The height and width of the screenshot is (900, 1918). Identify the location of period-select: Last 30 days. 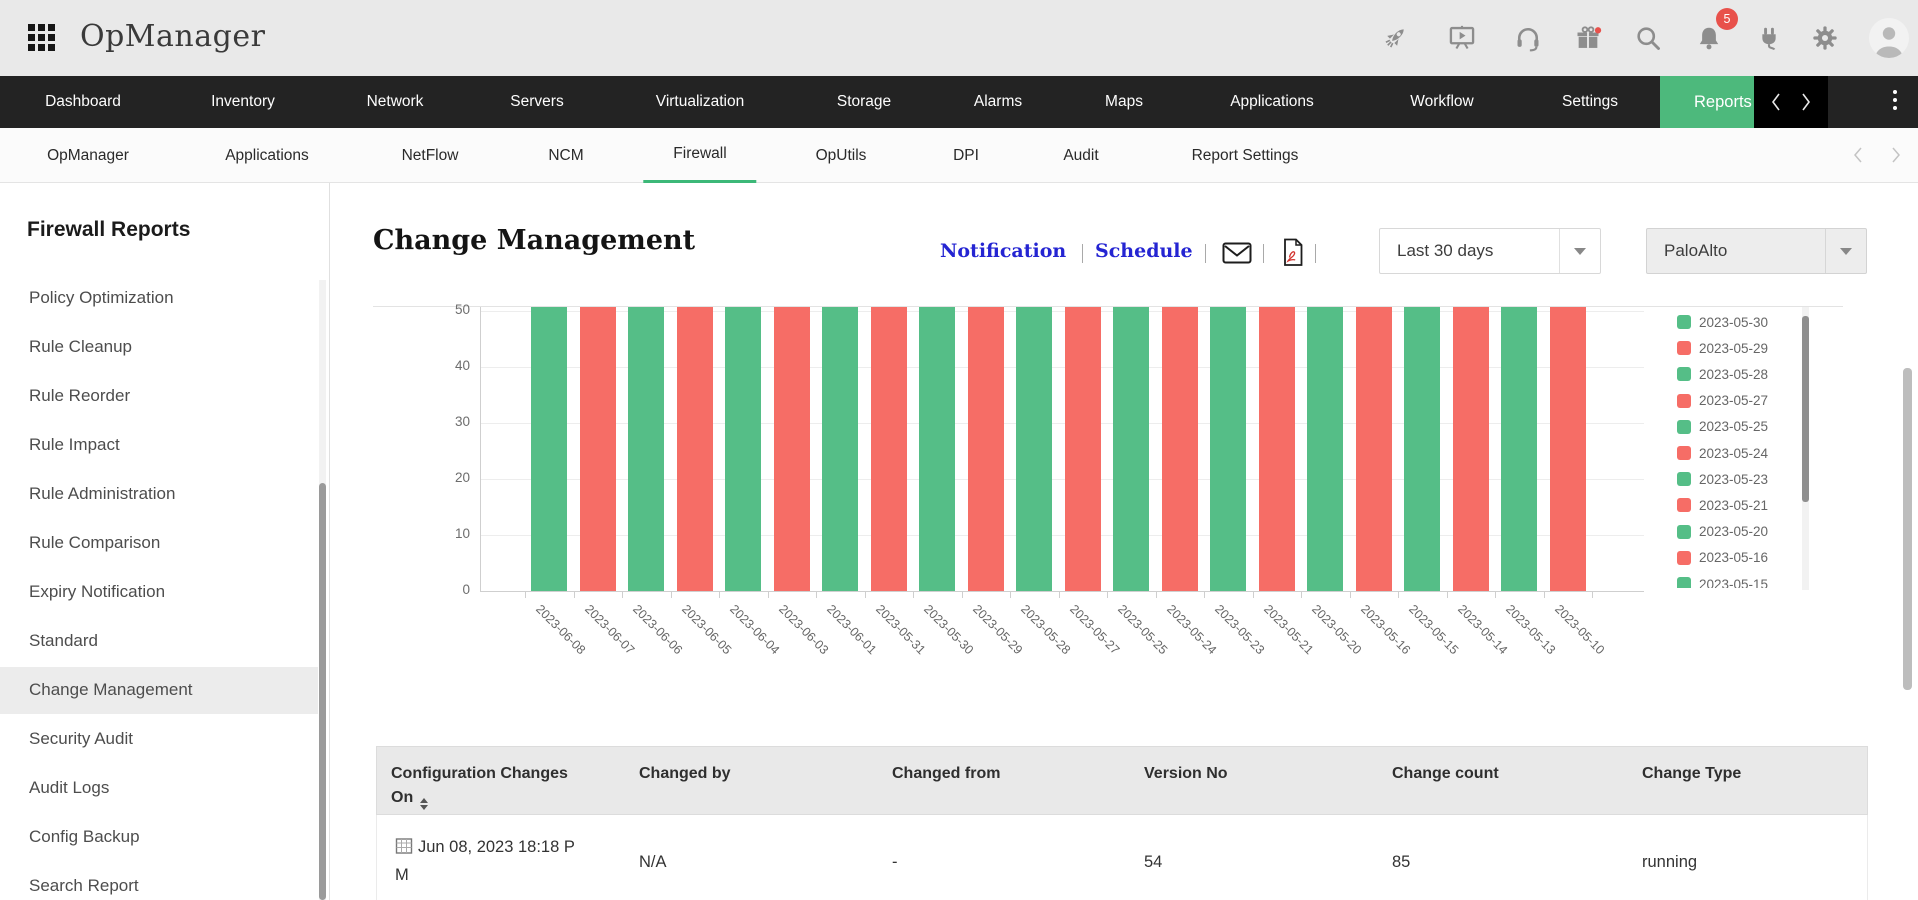
(1490, 251).